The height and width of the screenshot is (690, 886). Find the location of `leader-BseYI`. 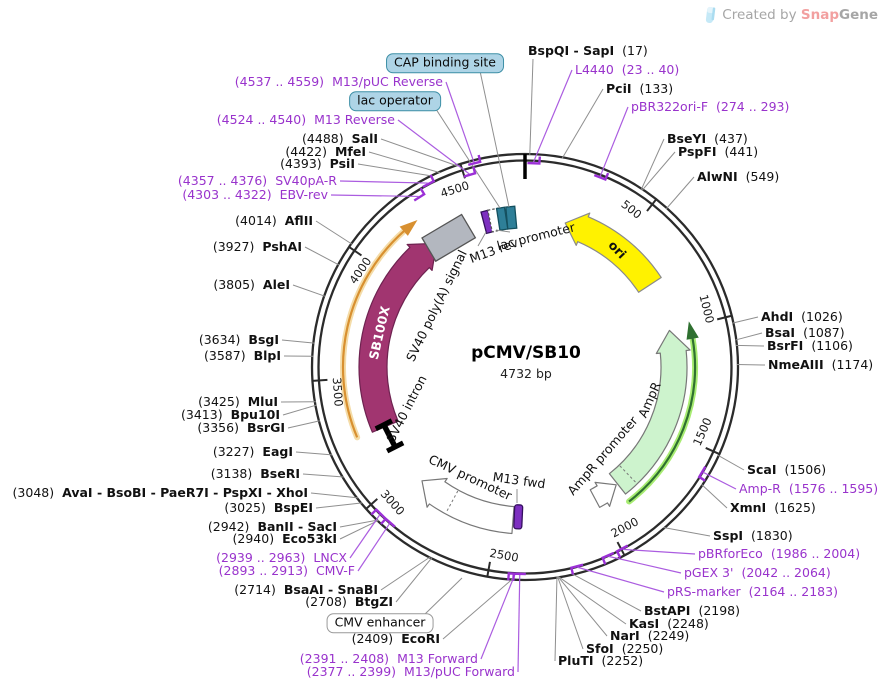

leader-BseYI is located at coordinates (652, 164).